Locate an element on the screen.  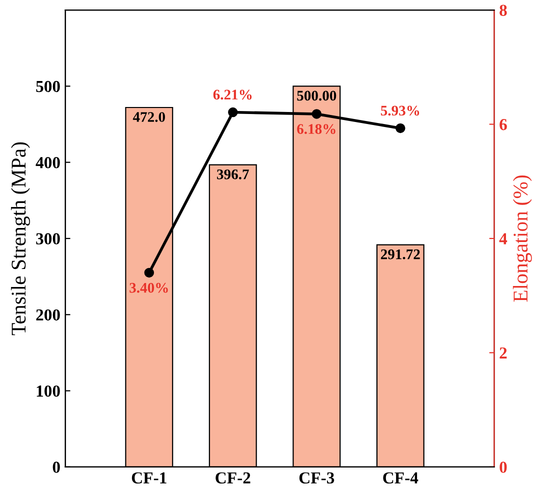
y-tick-label: 300 is located at coordinates (48, 238).